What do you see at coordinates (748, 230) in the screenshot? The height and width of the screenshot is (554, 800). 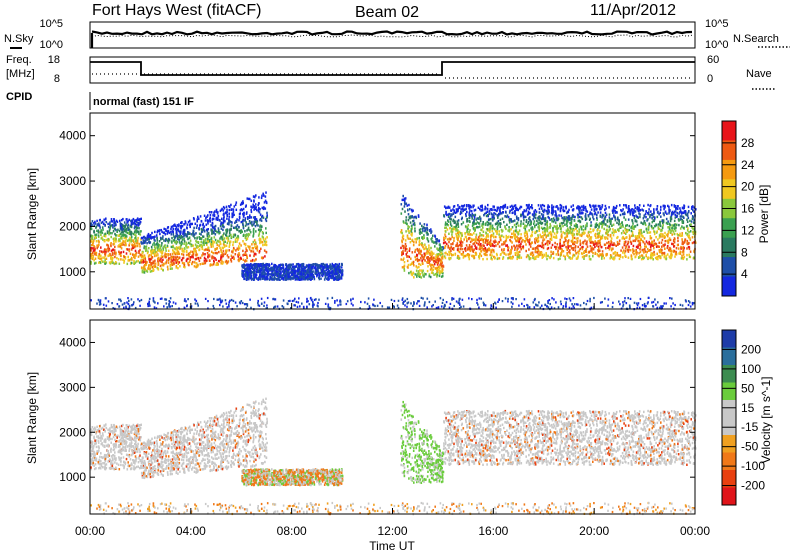 I see `power-cbar-tick-4: 12` at bounding box center [748, 230].